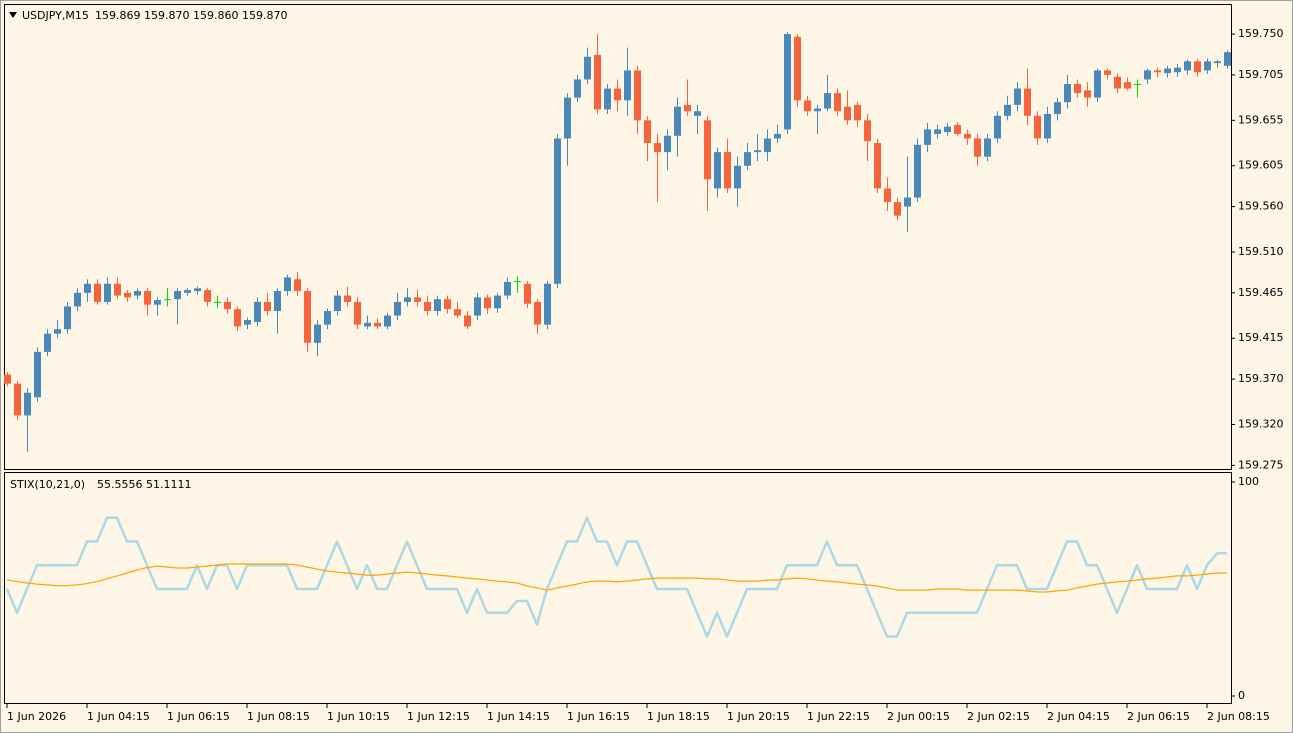 The image size is (1293, 733). Describe the element at coordinates (1261, 378) in the screenshot. I see `y-tick-label: 159.370` at that location.